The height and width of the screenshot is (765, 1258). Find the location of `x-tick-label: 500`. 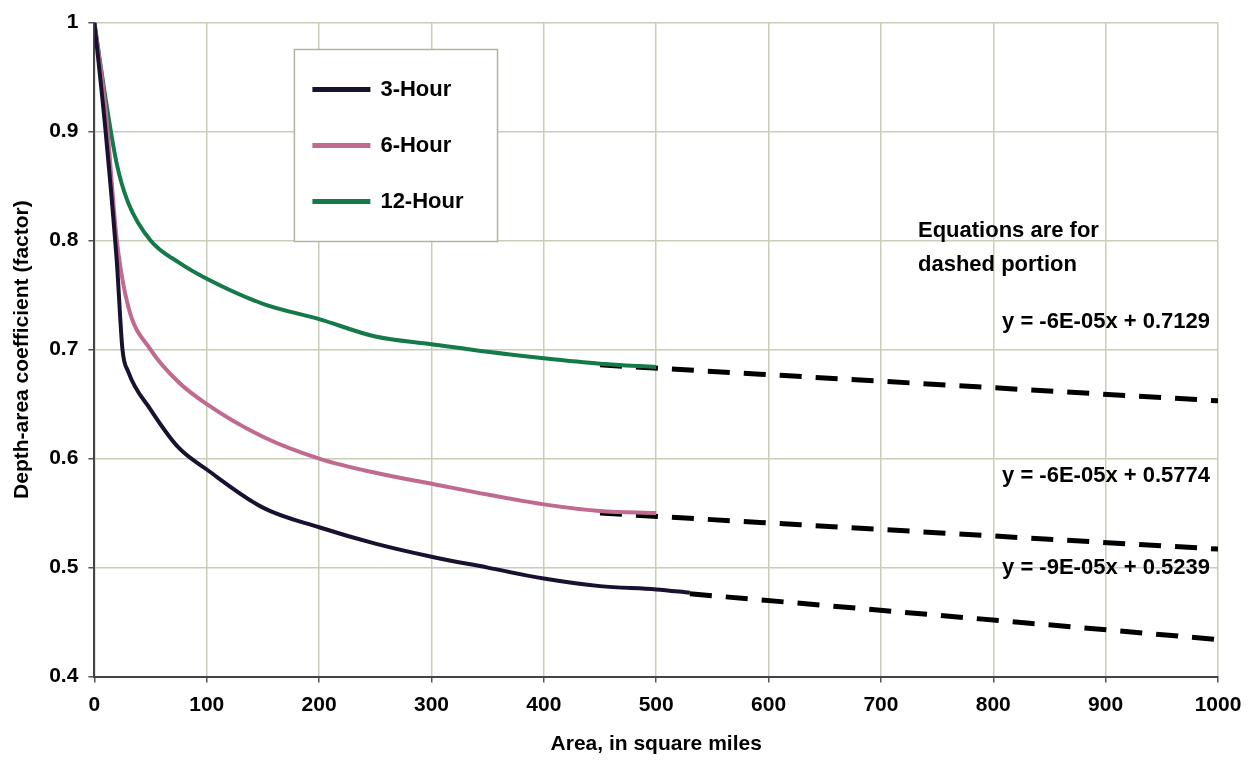

x-tick-label: 500 is located at coordinates (656, 703).